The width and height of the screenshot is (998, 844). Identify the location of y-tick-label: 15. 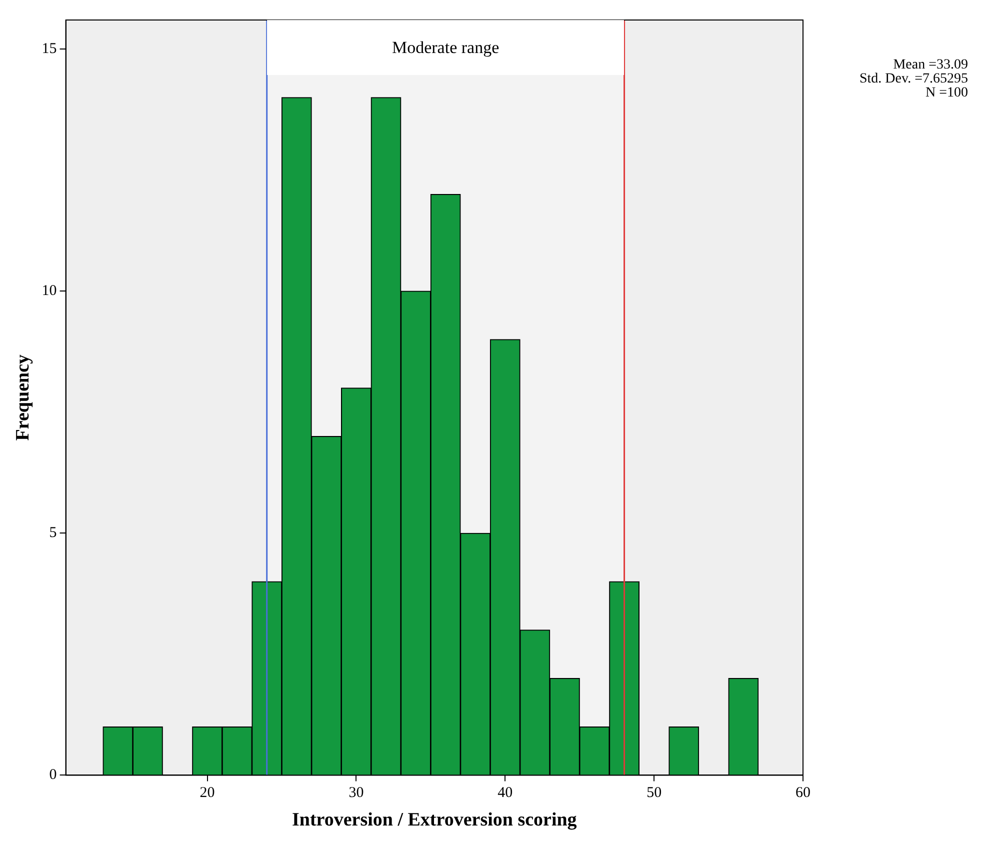
(49, 48).